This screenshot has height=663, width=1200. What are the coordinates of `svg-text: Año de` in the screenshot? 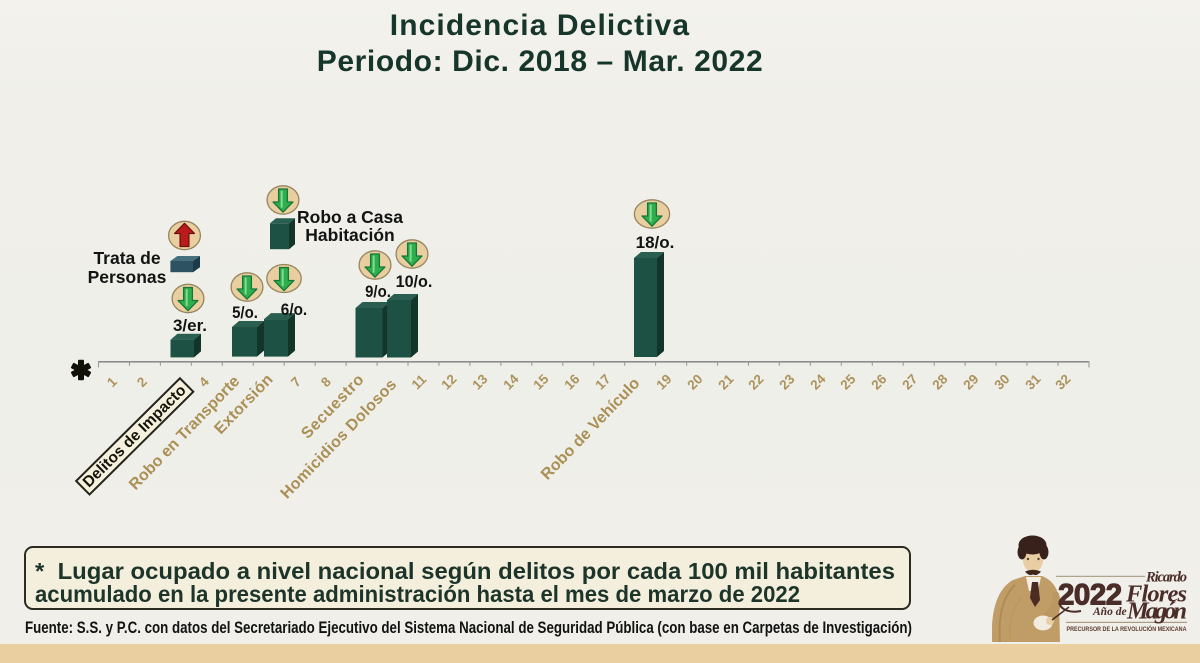 It's located at (1109, 612).